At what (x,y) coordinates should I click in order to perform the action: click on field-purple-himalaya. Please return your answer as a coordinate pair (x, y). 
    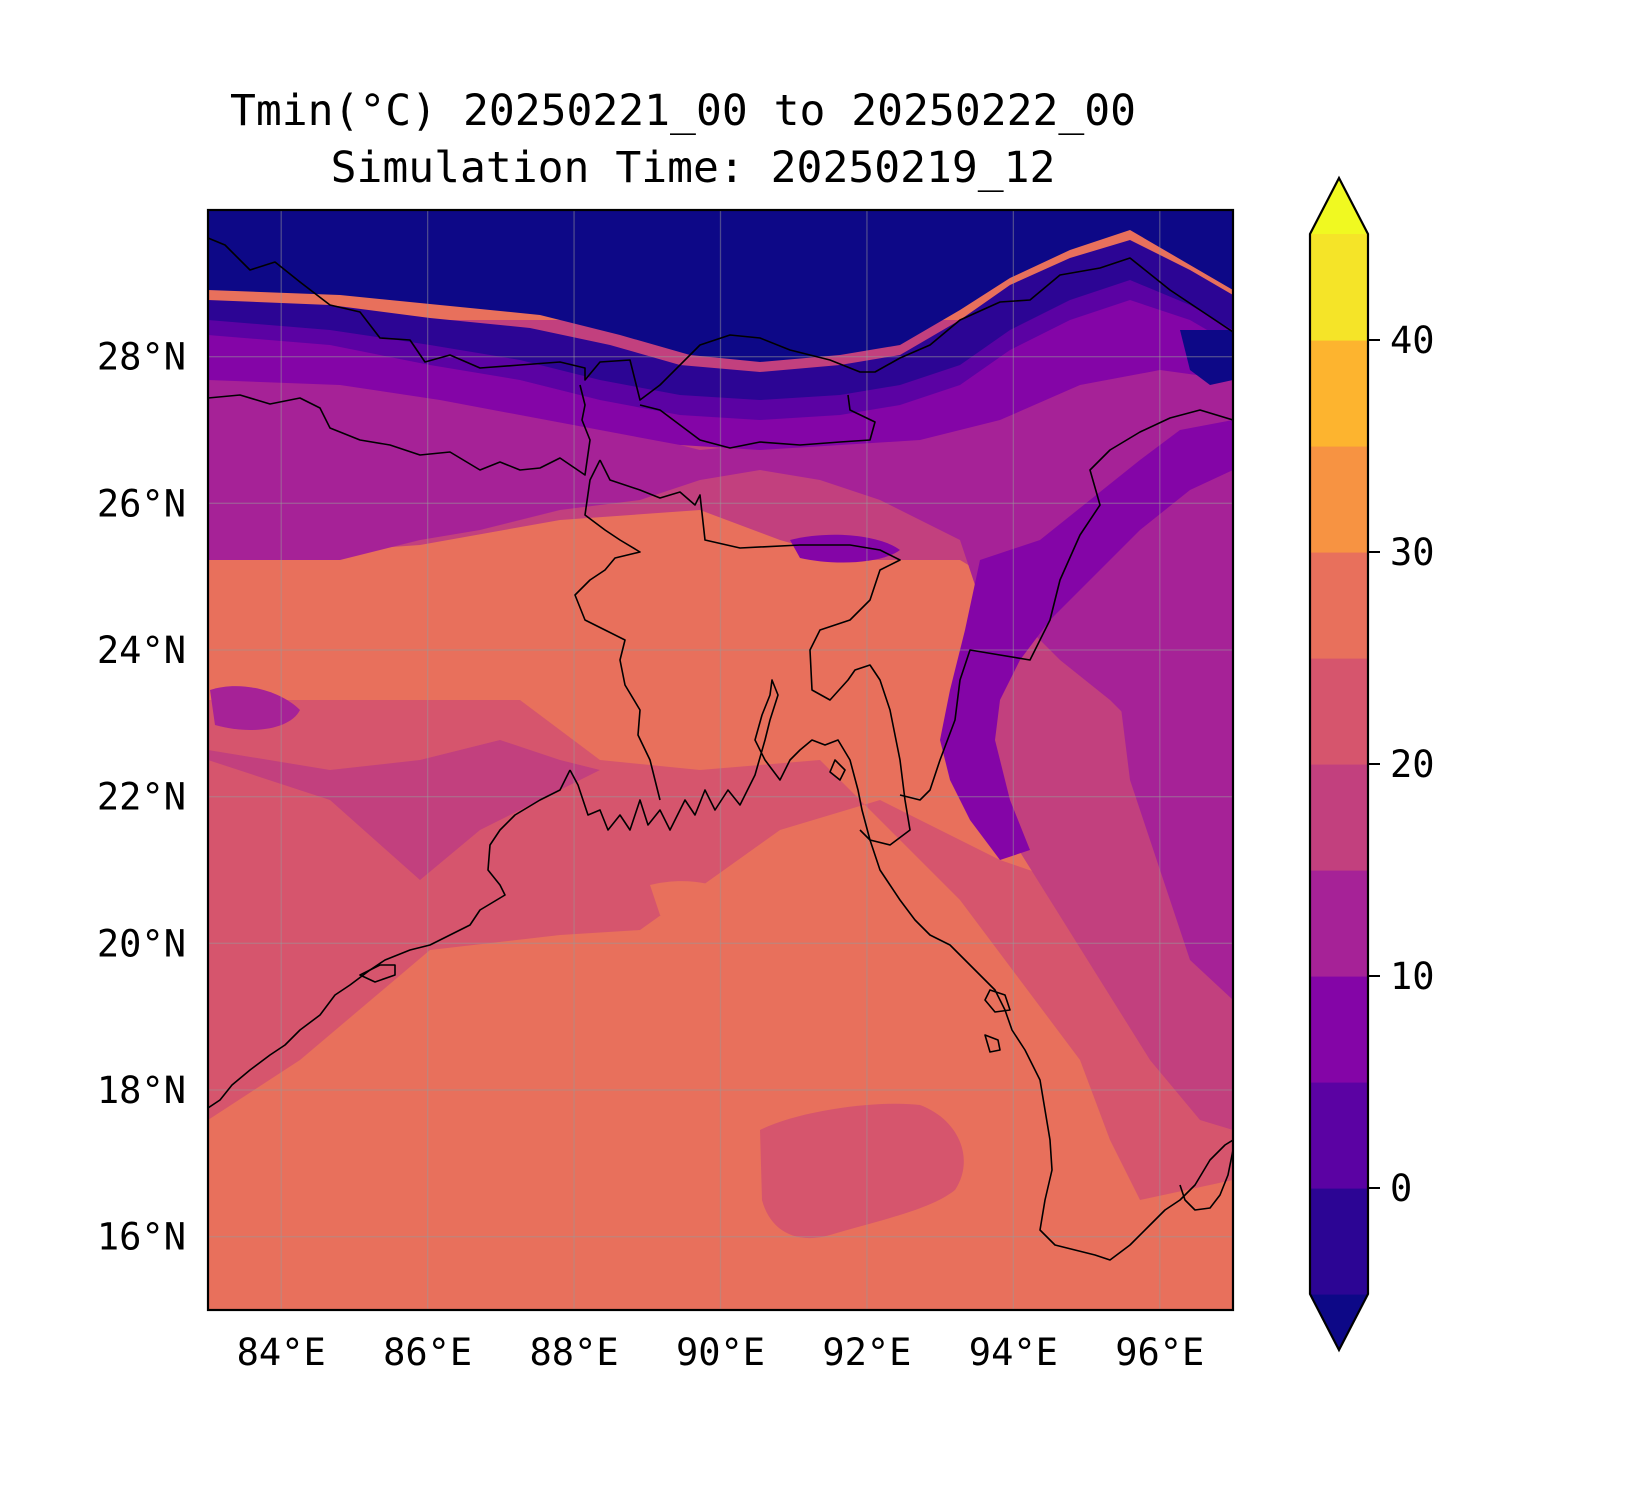
    Looking at the image, I should click on (720, 360).